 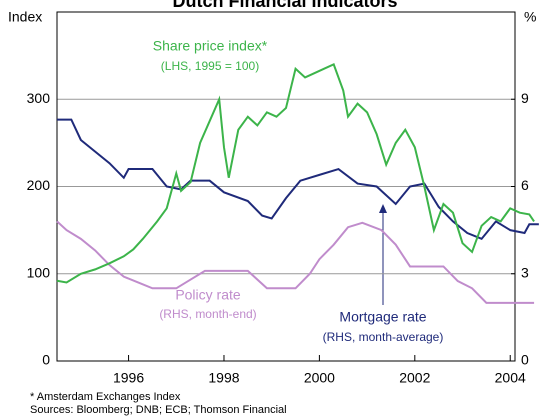 What do you see at coordinates (319, 378) in the screenshot?
I see `x-tick-label: 2000` at bounding box center [319, 378].